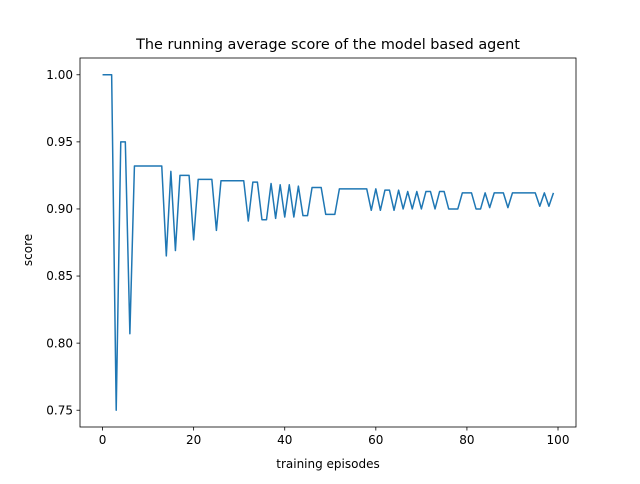  I want to click on x-axis-ticks: 0 20 40 60 80 100, so click(334, 437).